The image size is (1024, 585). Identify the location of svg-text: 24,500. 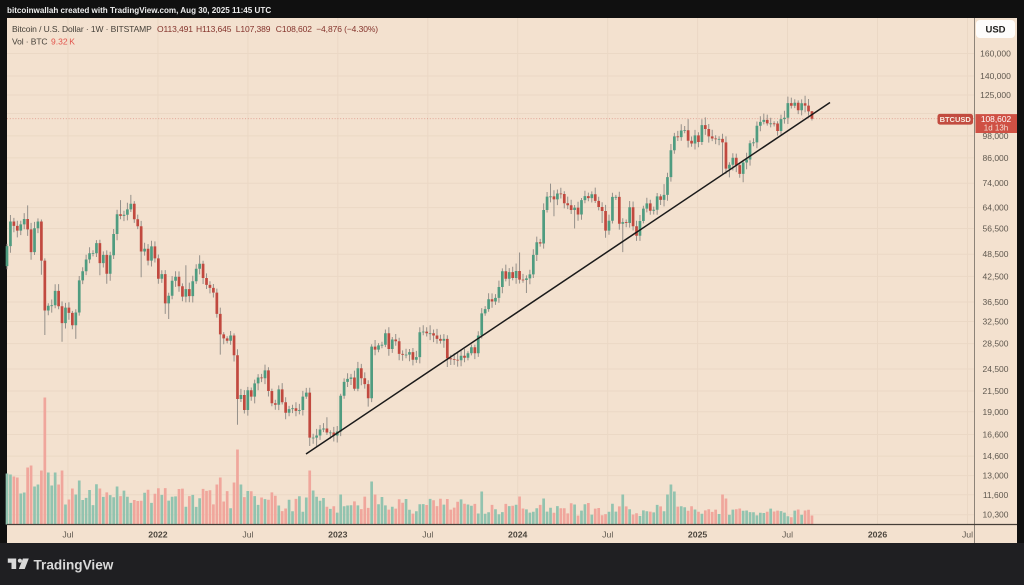
(996, 369).